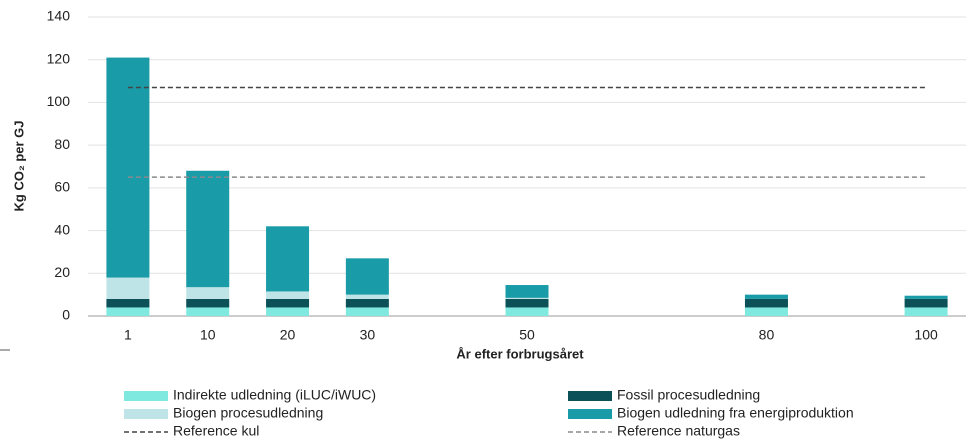 This screenshot has height=443, width=967. Describe the element at coordinates (62, 272) in the screenshot. I see `y-tick-label: 20` at that location.